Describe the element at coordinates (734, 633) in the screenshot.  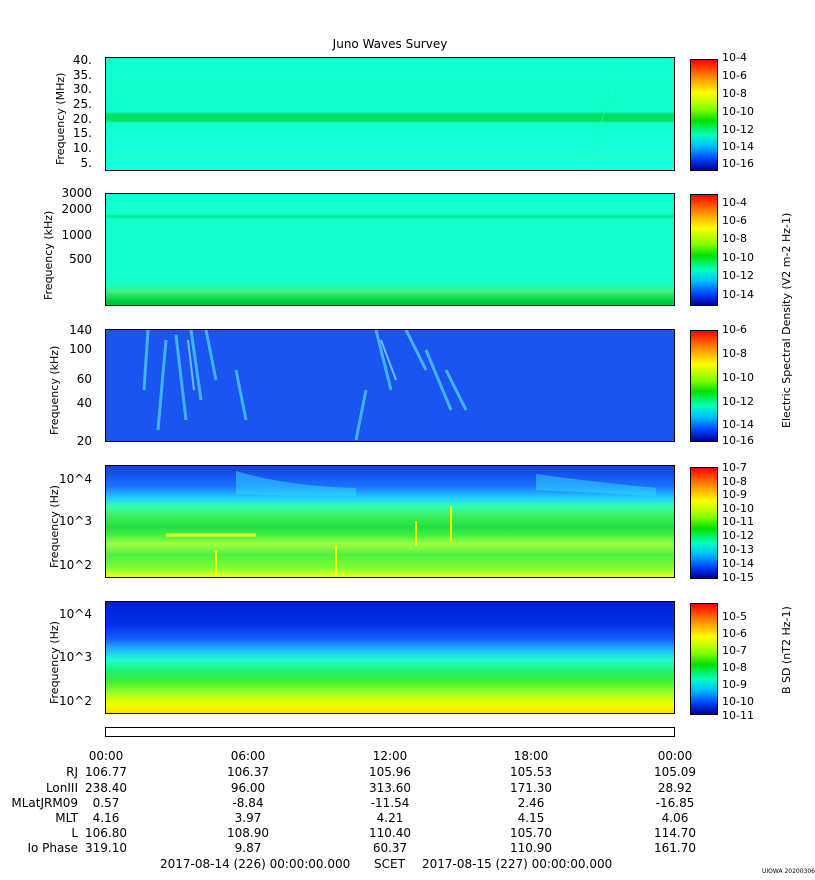
I see `cbar-5-tick: 10-6` at that location.